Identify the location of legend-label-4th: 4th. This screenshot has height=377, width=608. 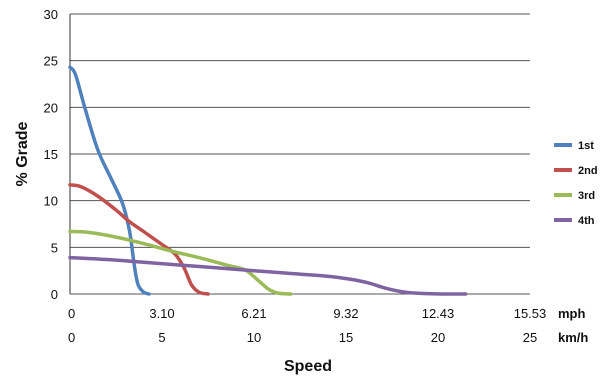
(586, 221).